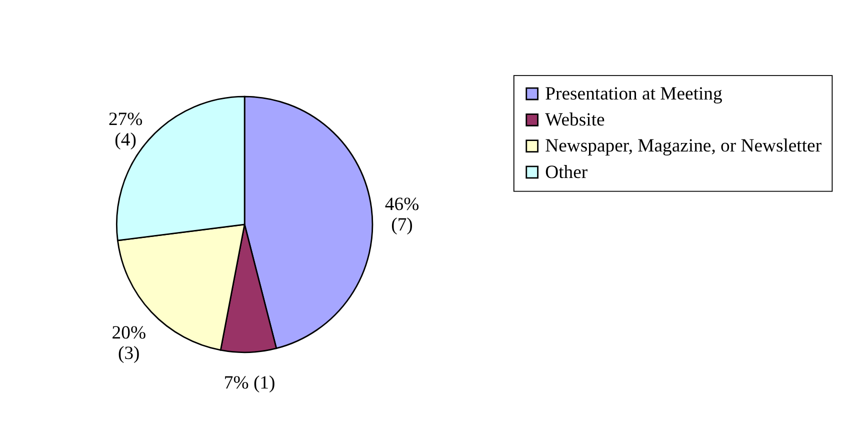 This screenshot has height=436, width=842. I want to click on legend-label: Other, so click(566, 172).